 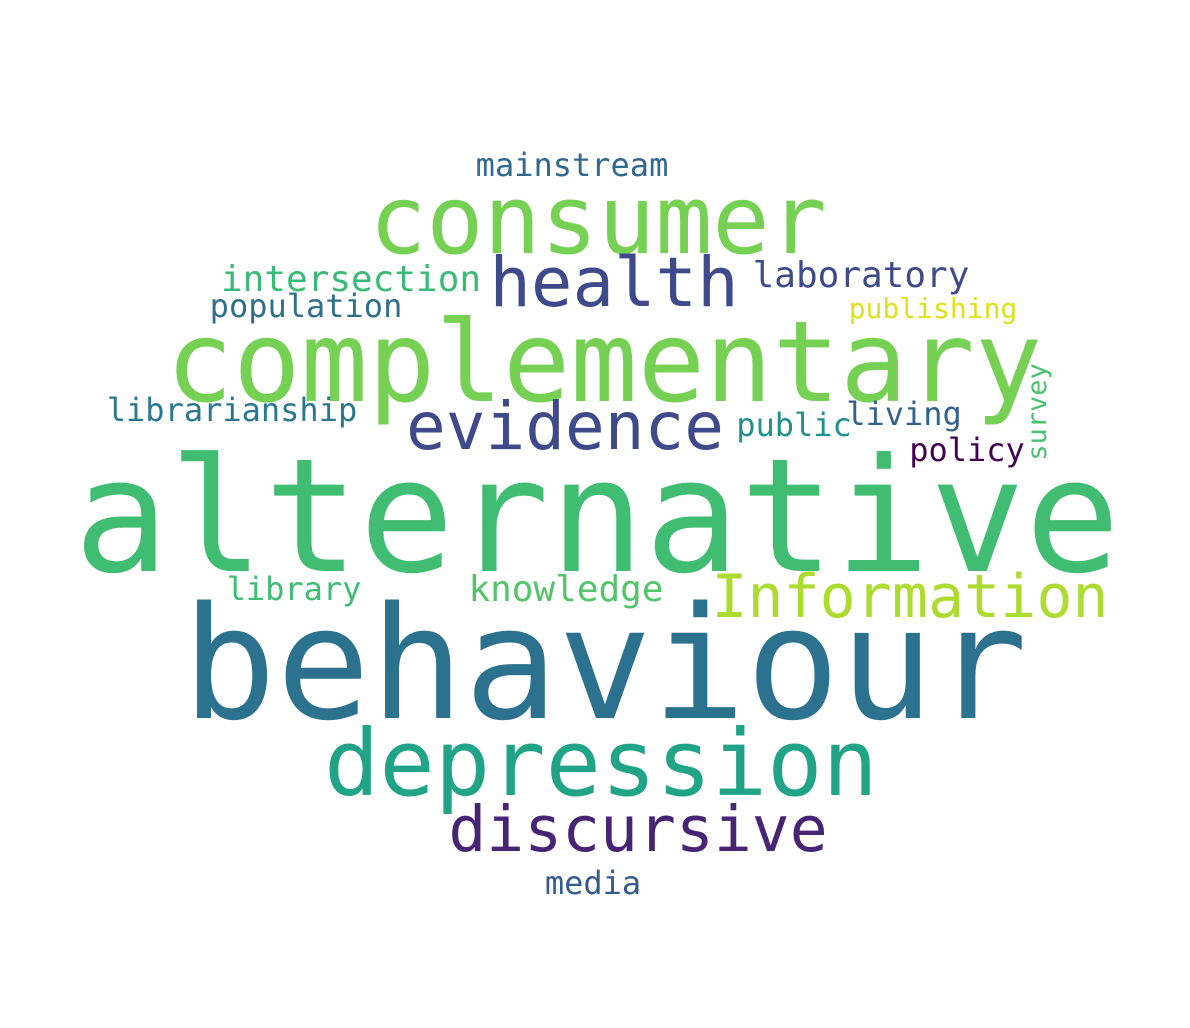 What do you see at coordinates (306, 306) in the screenshot?
I see `word-population: population` at bounding box center [306, 306].